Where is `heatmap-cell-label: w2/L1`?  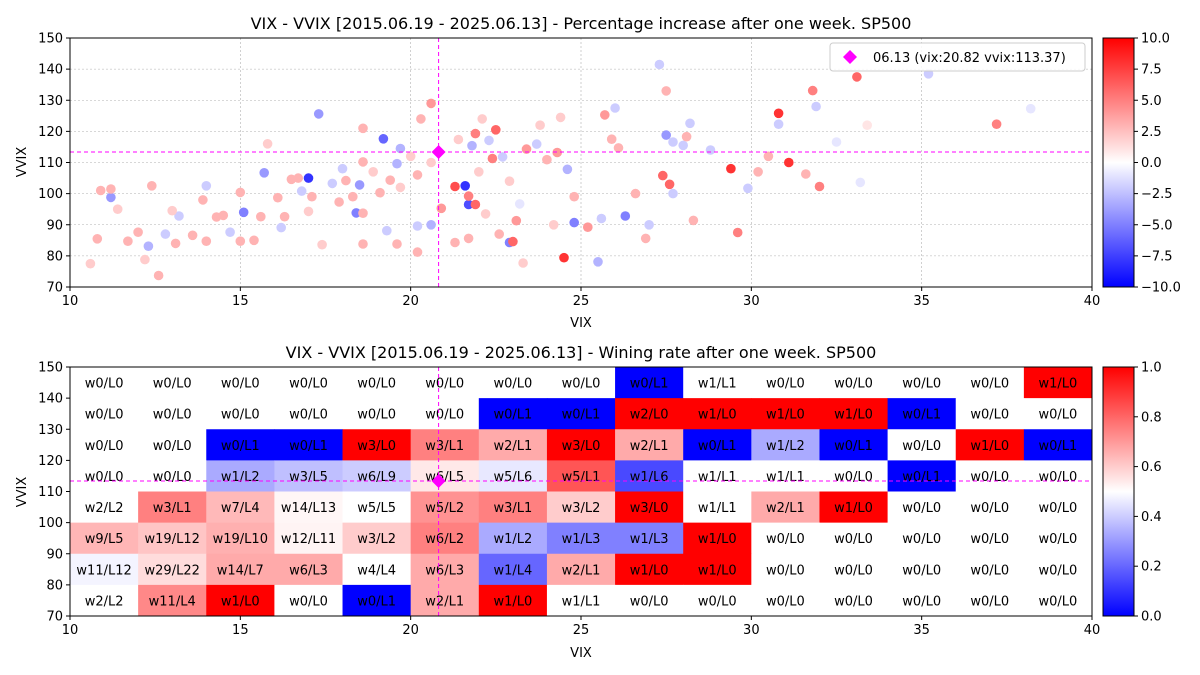
heatmap-cell-label: w2/L1 is located at coordinates (649, 446).